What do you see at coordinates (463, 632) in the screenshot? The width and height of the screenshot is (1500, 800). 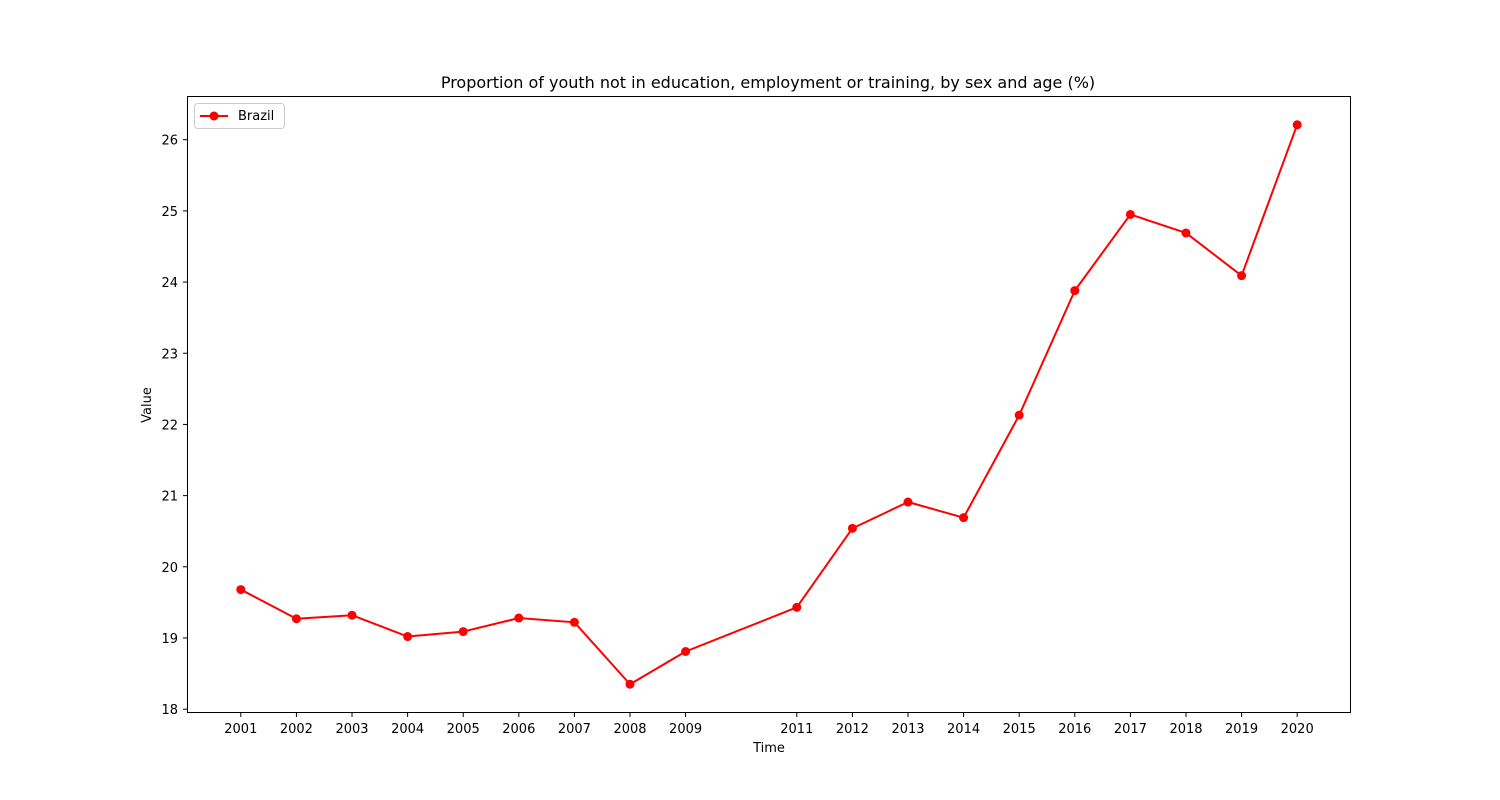 I see `data-point-2005` at bounding box center [463, 632].